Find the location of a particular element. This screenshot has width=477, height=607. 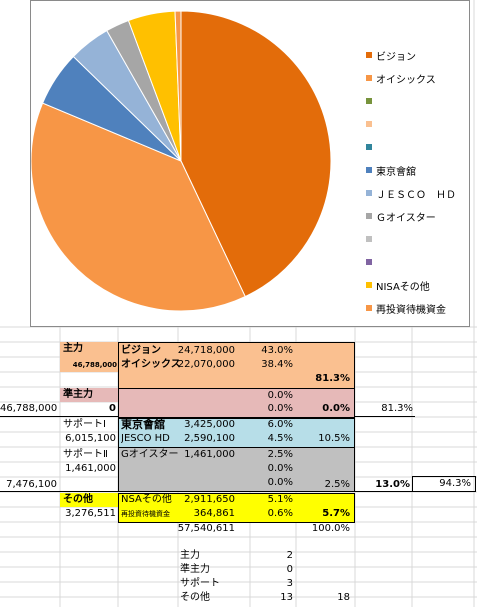

legend-item: オイシックス is located at coordinates (401, 78).